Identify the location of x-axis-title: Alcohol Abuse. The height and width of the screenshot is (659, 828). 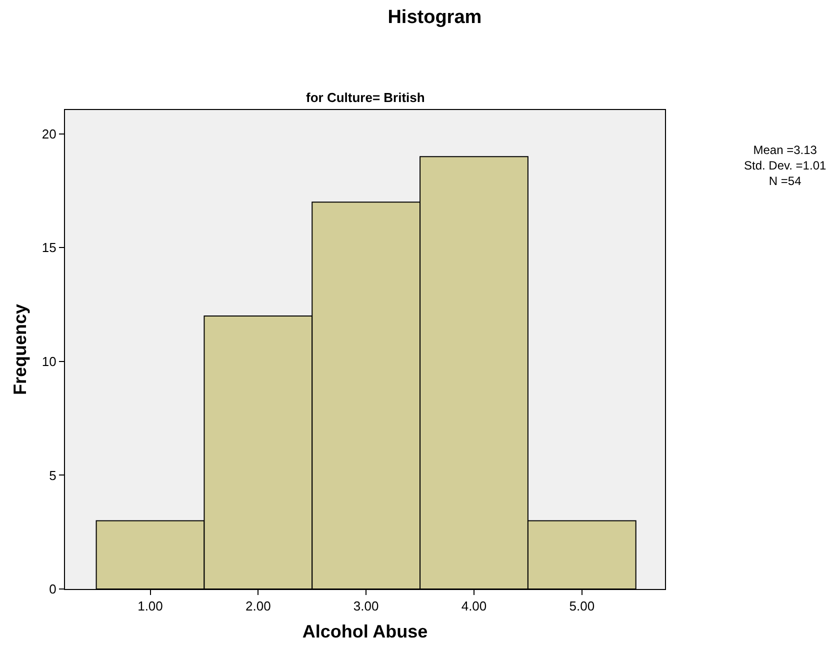
(365, 632).